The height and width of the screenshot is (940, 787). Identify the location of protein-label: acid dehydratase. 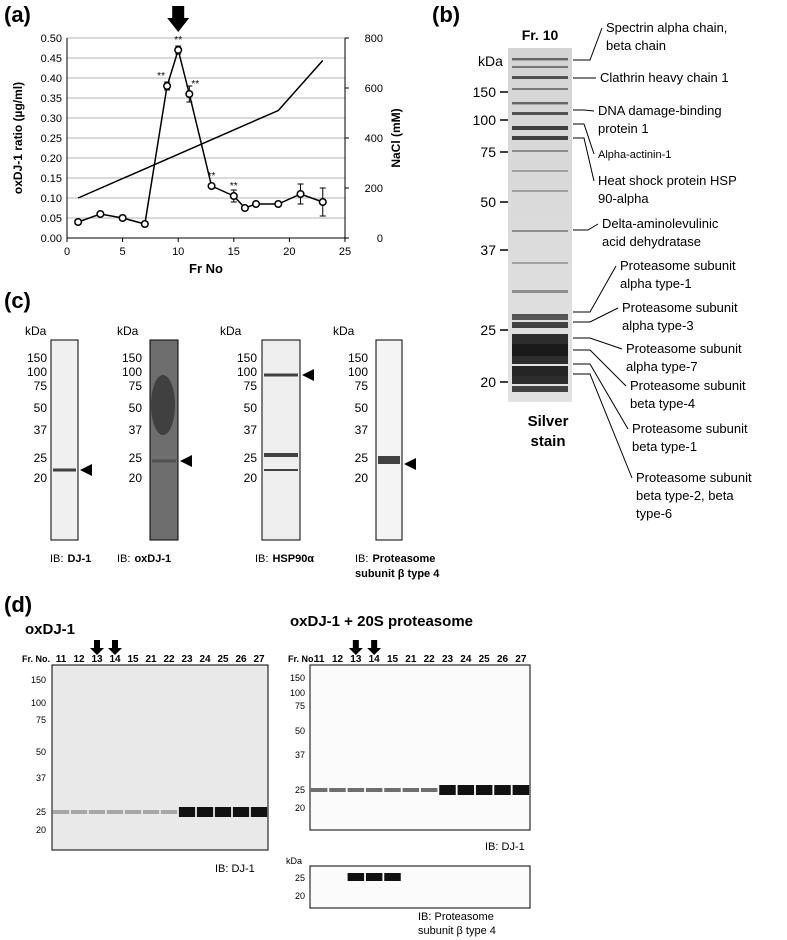
(651, 241).